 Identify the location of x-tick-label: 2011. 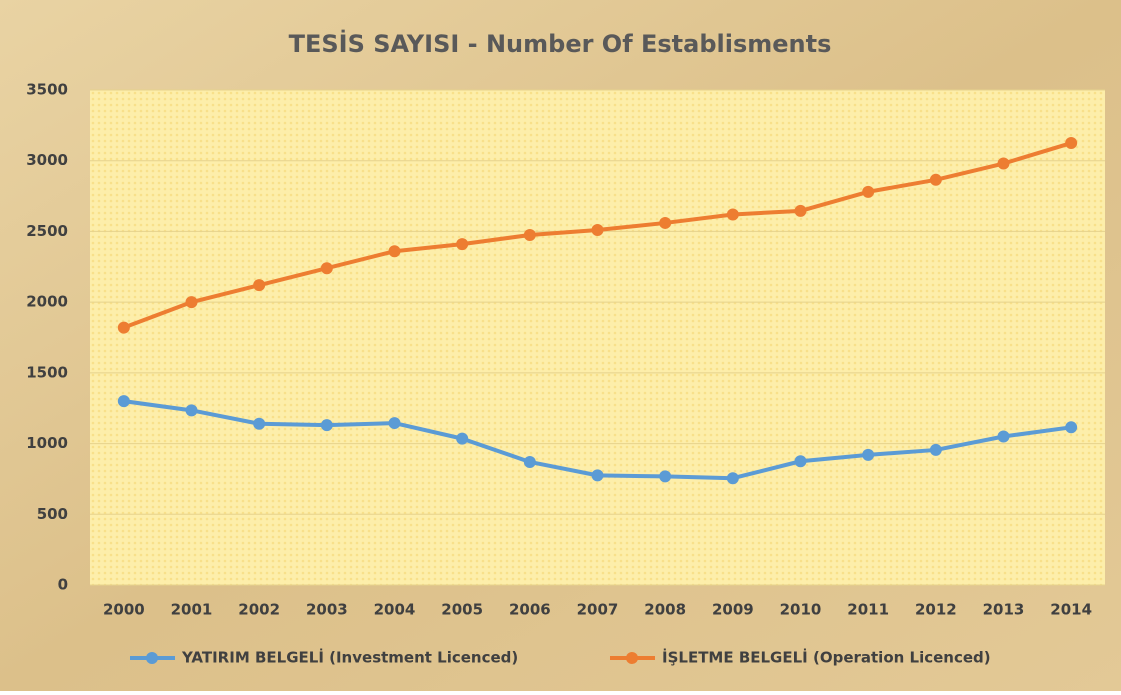
(868, 610).